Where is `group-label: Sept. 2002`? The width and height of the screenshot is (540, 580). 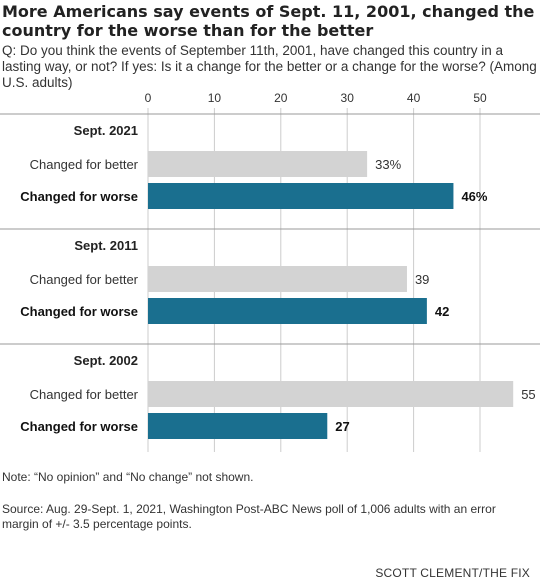
group-label: Sept. 2002 is located at coordinates (106, 360).